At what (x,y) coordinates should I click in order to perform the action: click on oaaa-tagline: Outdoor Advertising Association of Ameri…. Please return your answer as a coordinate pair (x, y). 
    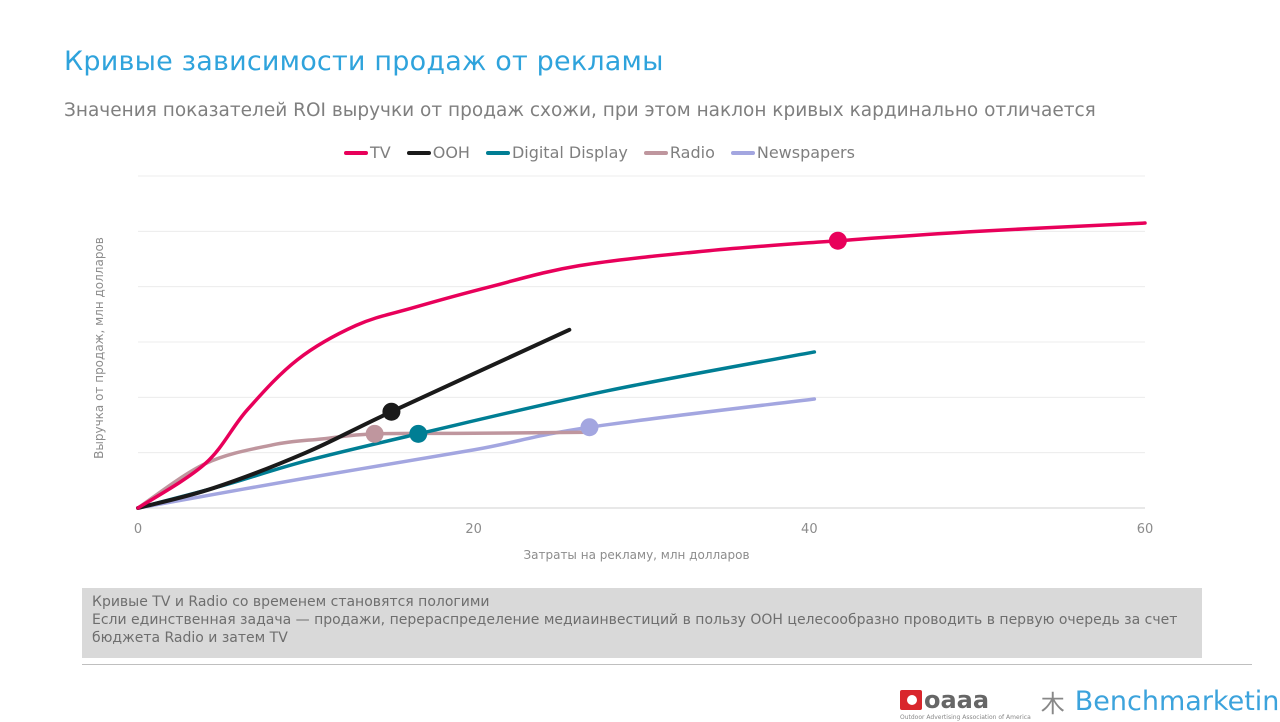
    Looking at the image, I should click on (965, 717).